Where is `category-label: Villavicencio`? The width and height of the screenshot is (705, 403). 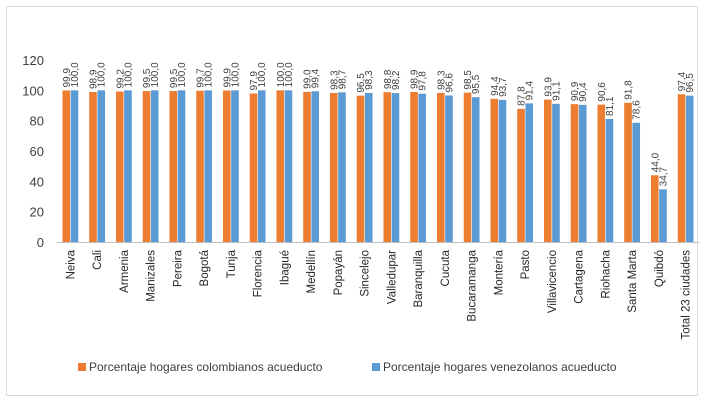
category-label: Villavicencio is located at coordinates (553, 281).